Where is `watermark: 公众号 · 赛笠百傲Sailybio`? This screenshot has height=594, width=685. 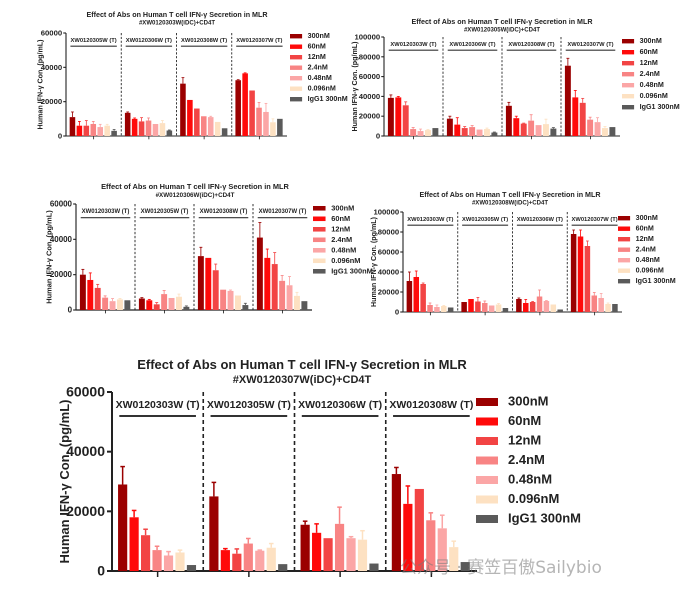
watermark: 公众号 · 赛笠百傲Sailybio is located at coordinates (501, 568).